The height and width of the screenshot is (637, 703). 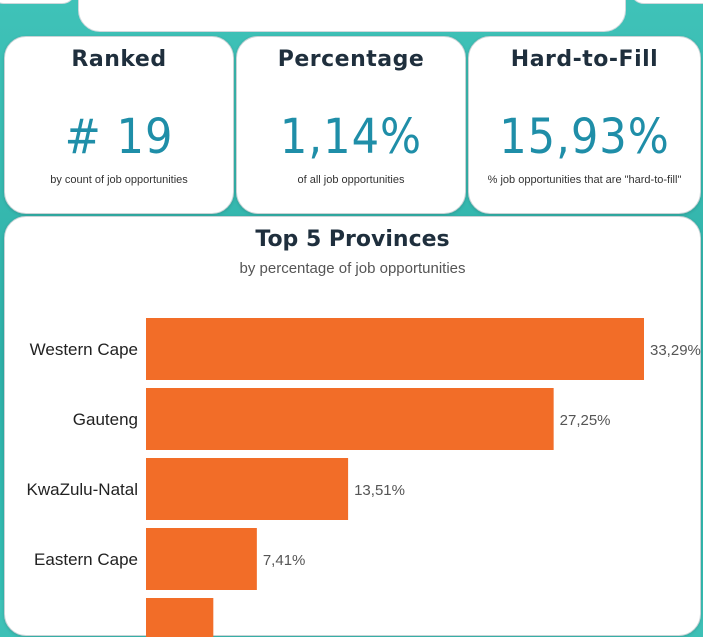 I want to click on value-label: 13,51%, so click(x=379, y=490).